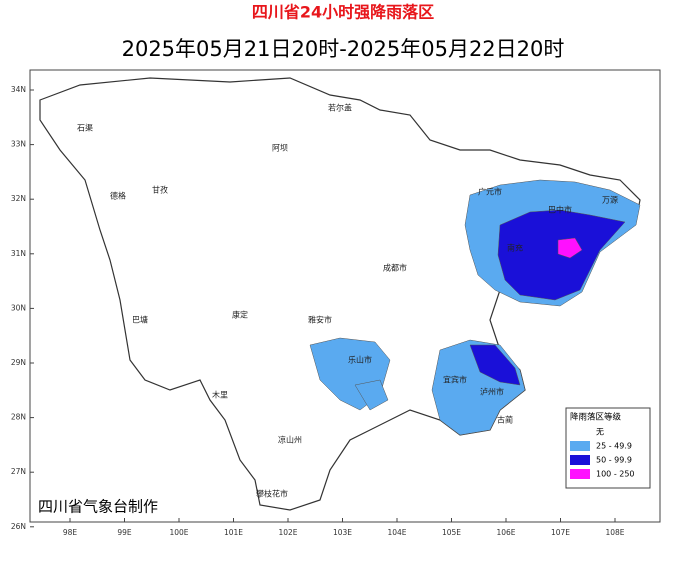 The image size is (686, 571). Describe the element at coordinates (70, 532) in the screenshot. I see `lon-tick-label: 98E` at that location.